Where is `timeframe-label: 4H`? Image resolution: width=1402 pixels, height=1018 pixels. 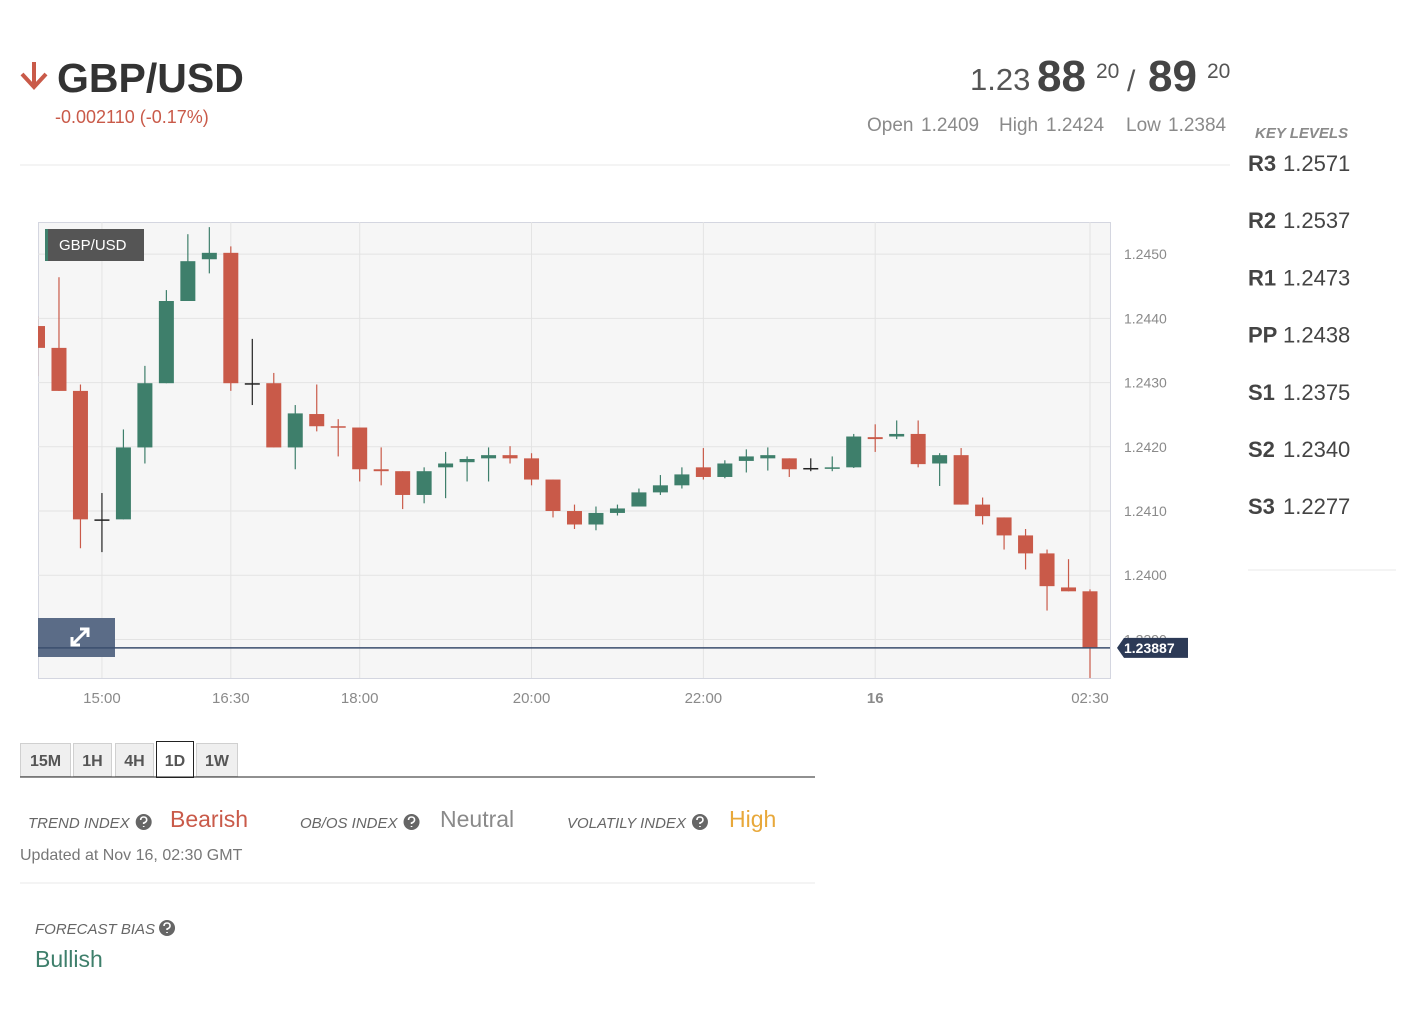 timeframe-label: 4H is located at coordinates (134, 761).